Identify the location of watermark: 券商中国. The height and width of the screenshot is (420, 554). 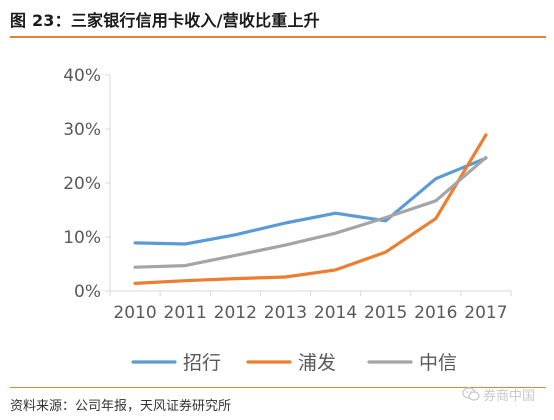
(499, 394).